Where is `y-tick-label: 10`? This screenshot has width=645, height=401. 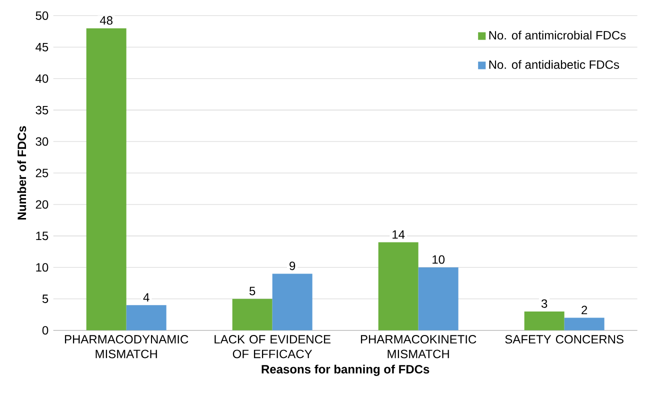
y-tick-label: 10 is located at coordinates (42, 267).